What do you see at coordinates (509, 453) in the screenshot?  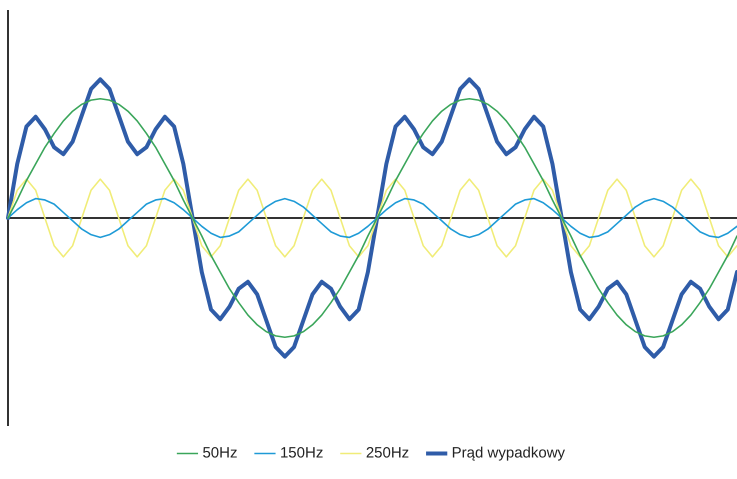 I see `legend-label: Prąd wypadkowy` at bounding box center [509, 453].